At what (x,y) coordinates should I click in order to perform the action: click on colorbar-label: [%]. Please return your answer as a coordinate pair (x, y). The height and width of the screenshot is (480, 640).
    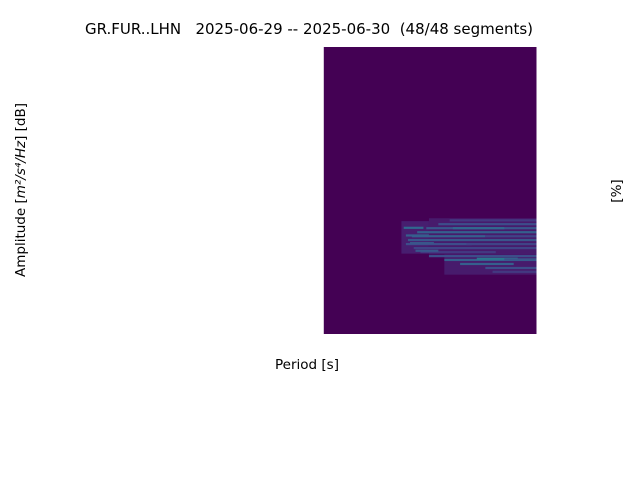
    Looking at the image, I should click on (617, 191).